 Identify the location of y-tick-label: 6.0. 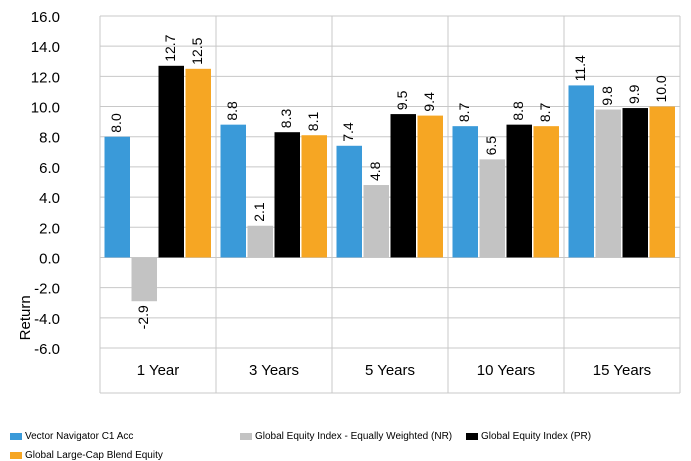
(49, 168).